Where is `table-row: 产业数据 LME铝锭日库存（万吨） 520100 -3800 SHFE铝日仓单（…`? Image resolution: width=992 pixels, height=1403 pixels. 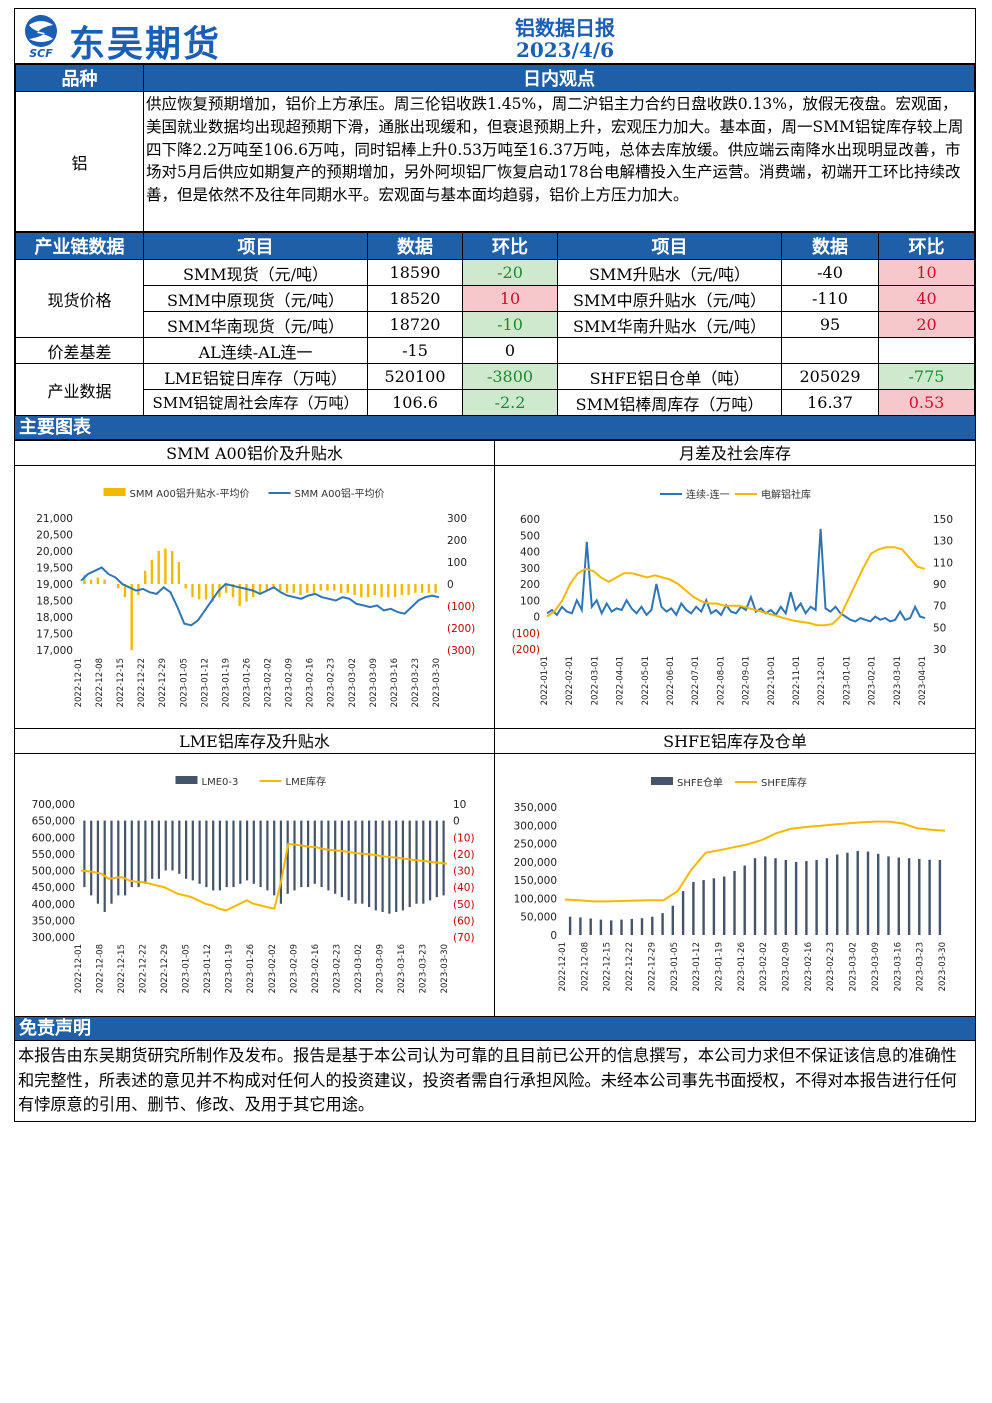 table-row: 产业数据 LME铝锭日库存（万吨） 520100 -3800 SHFE铝日仓单（… is located at coordinates (495, 389).